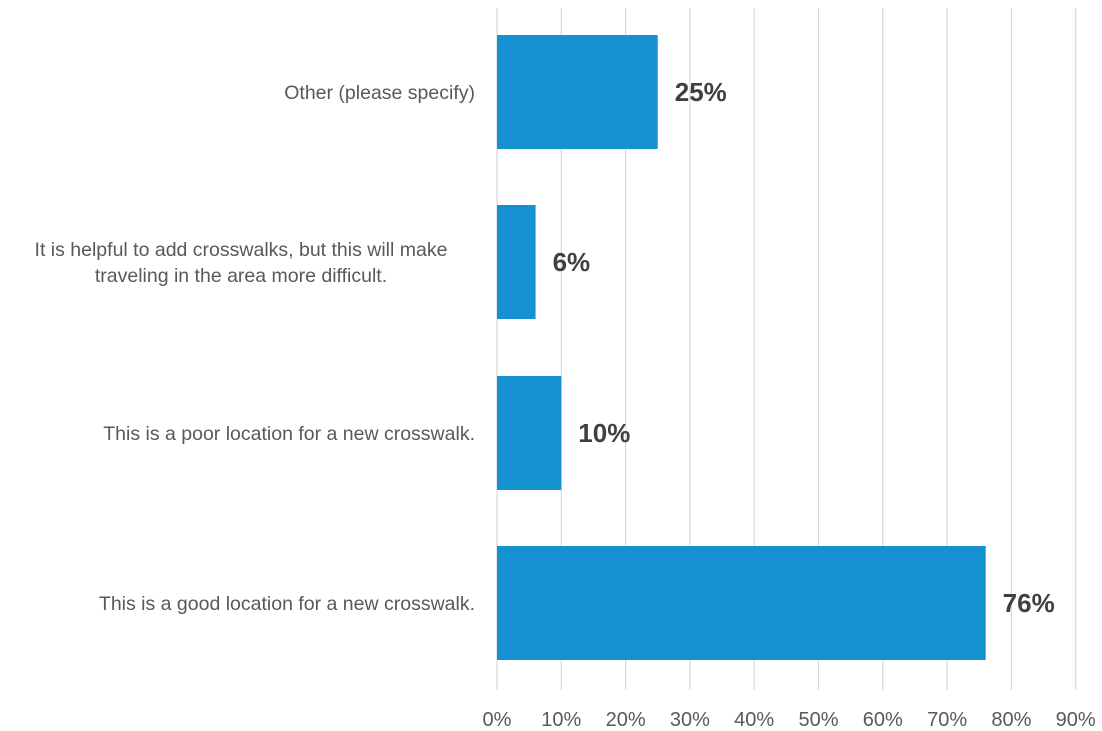 The width and height of the screenshot is (1102, 731). Describe the element at coordinates (572, 262) in the screenshot. I see `data-label: 6%` at that location.